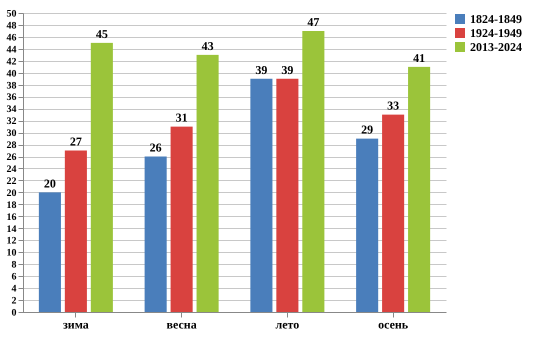 This screenshot has width=545, height=352. Describe the element at coordinates (11, 26) in the screenshot. I see `y-tick-label: 48` at that location.